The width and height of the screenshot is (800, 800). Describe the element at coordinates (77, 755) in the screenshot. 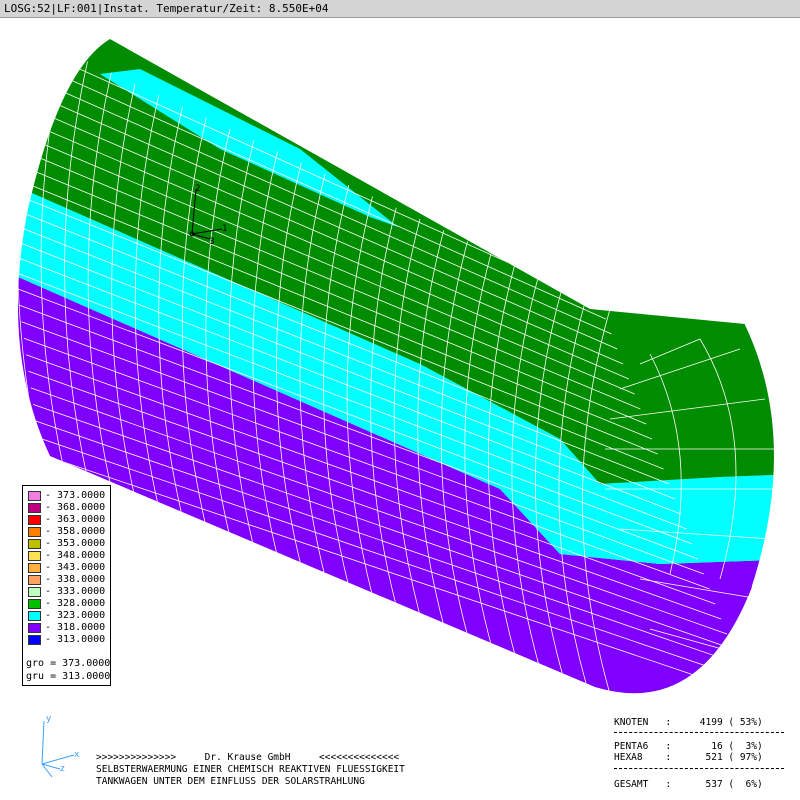

I see `global-axis-x: x` at that location.